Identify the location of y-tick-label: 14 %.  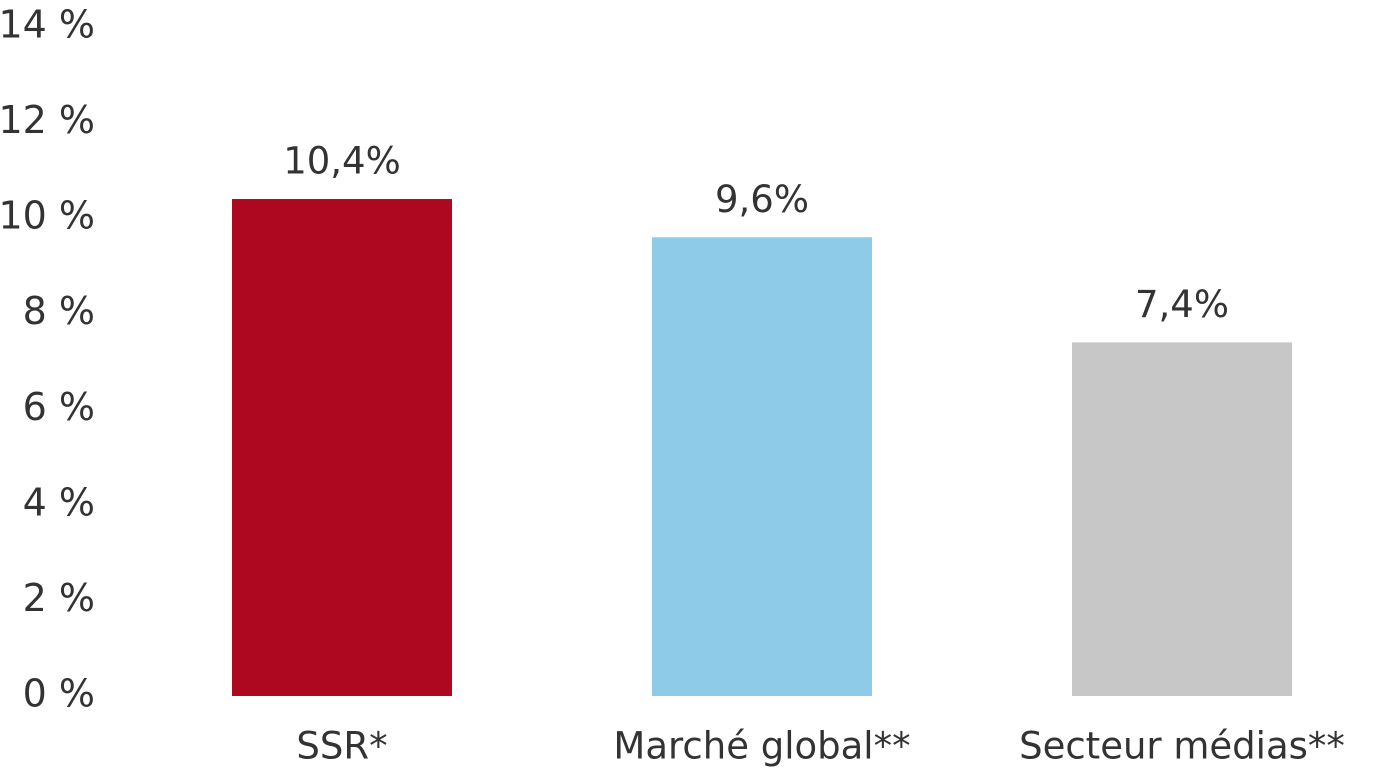
(47, 25).